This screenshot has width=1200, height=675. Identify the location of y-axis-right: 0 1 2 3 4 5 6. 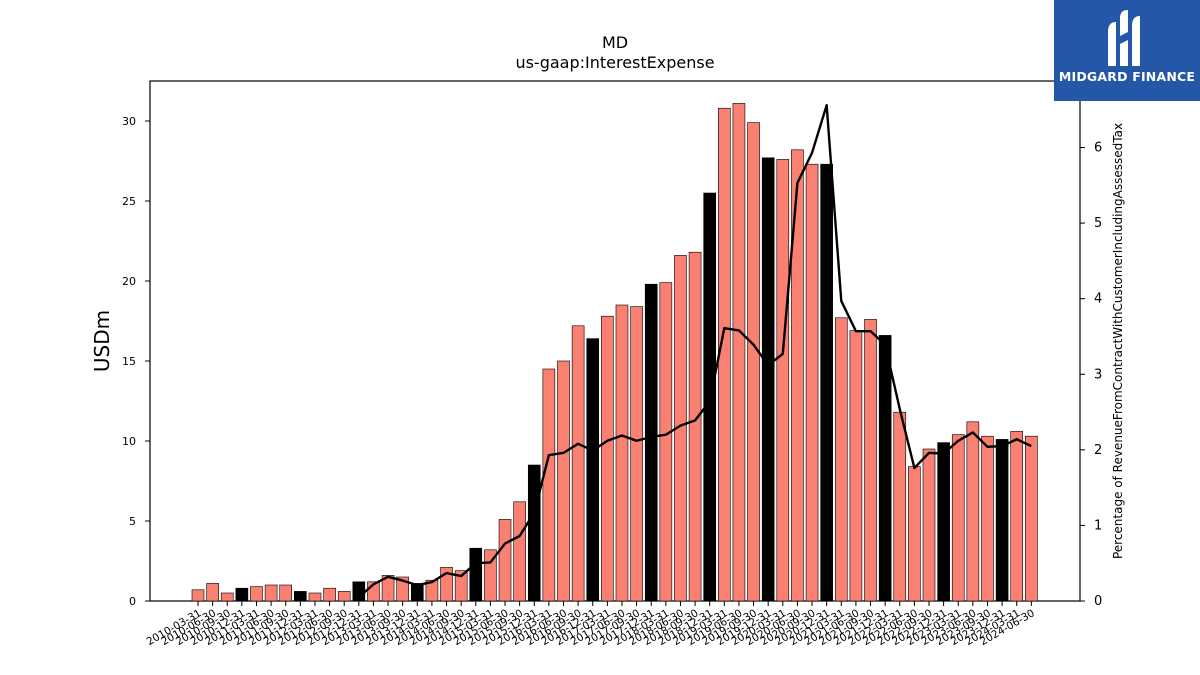
(1091, 375).